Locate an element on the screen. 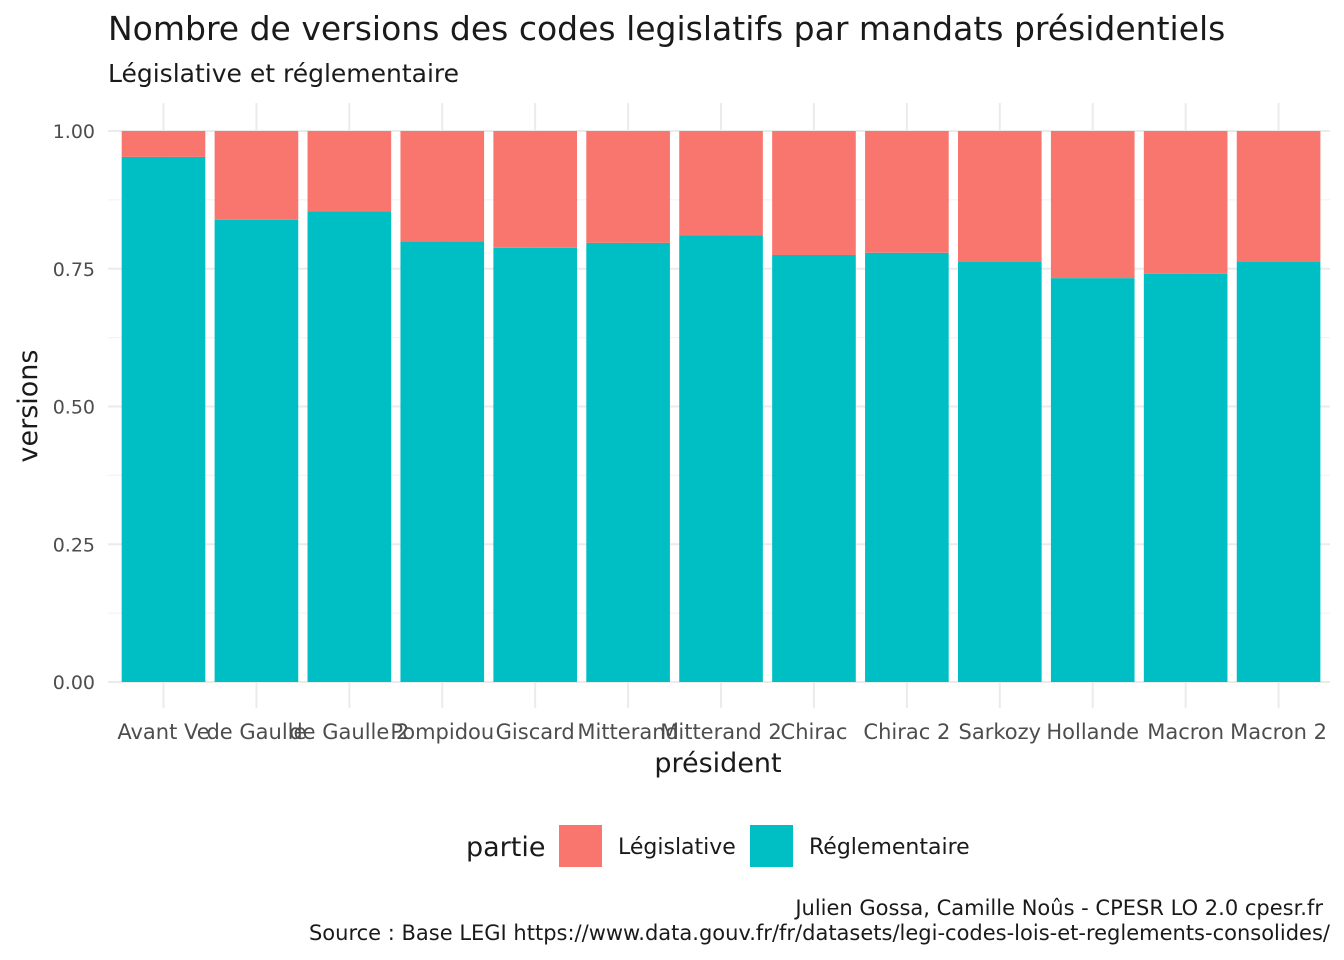  x-tick-label: Avant Ve is located at coordinates (163, 732).